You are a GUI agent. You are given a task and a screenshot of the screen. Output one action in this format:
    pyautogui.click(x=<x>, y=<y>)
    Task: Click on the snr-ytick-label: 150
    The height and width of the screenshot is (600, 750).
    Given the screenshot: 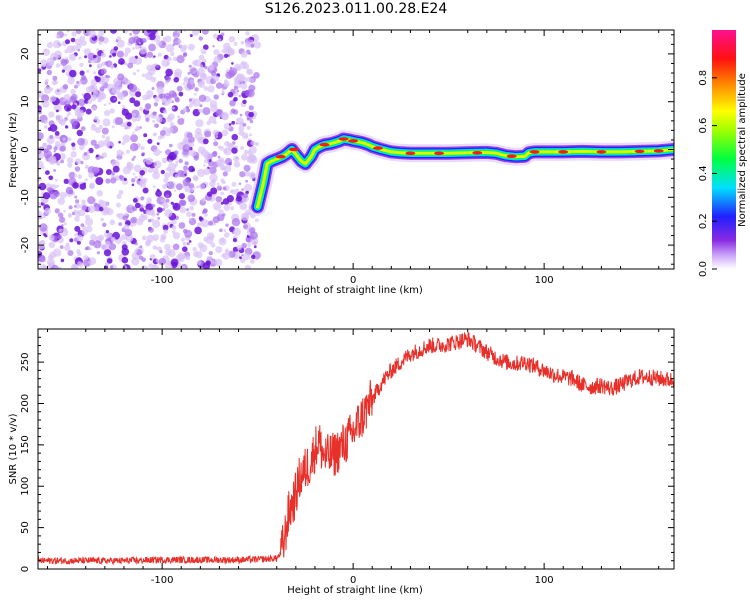 What is the action you would take?
    pyautogui.click(x=25, y=444)
    